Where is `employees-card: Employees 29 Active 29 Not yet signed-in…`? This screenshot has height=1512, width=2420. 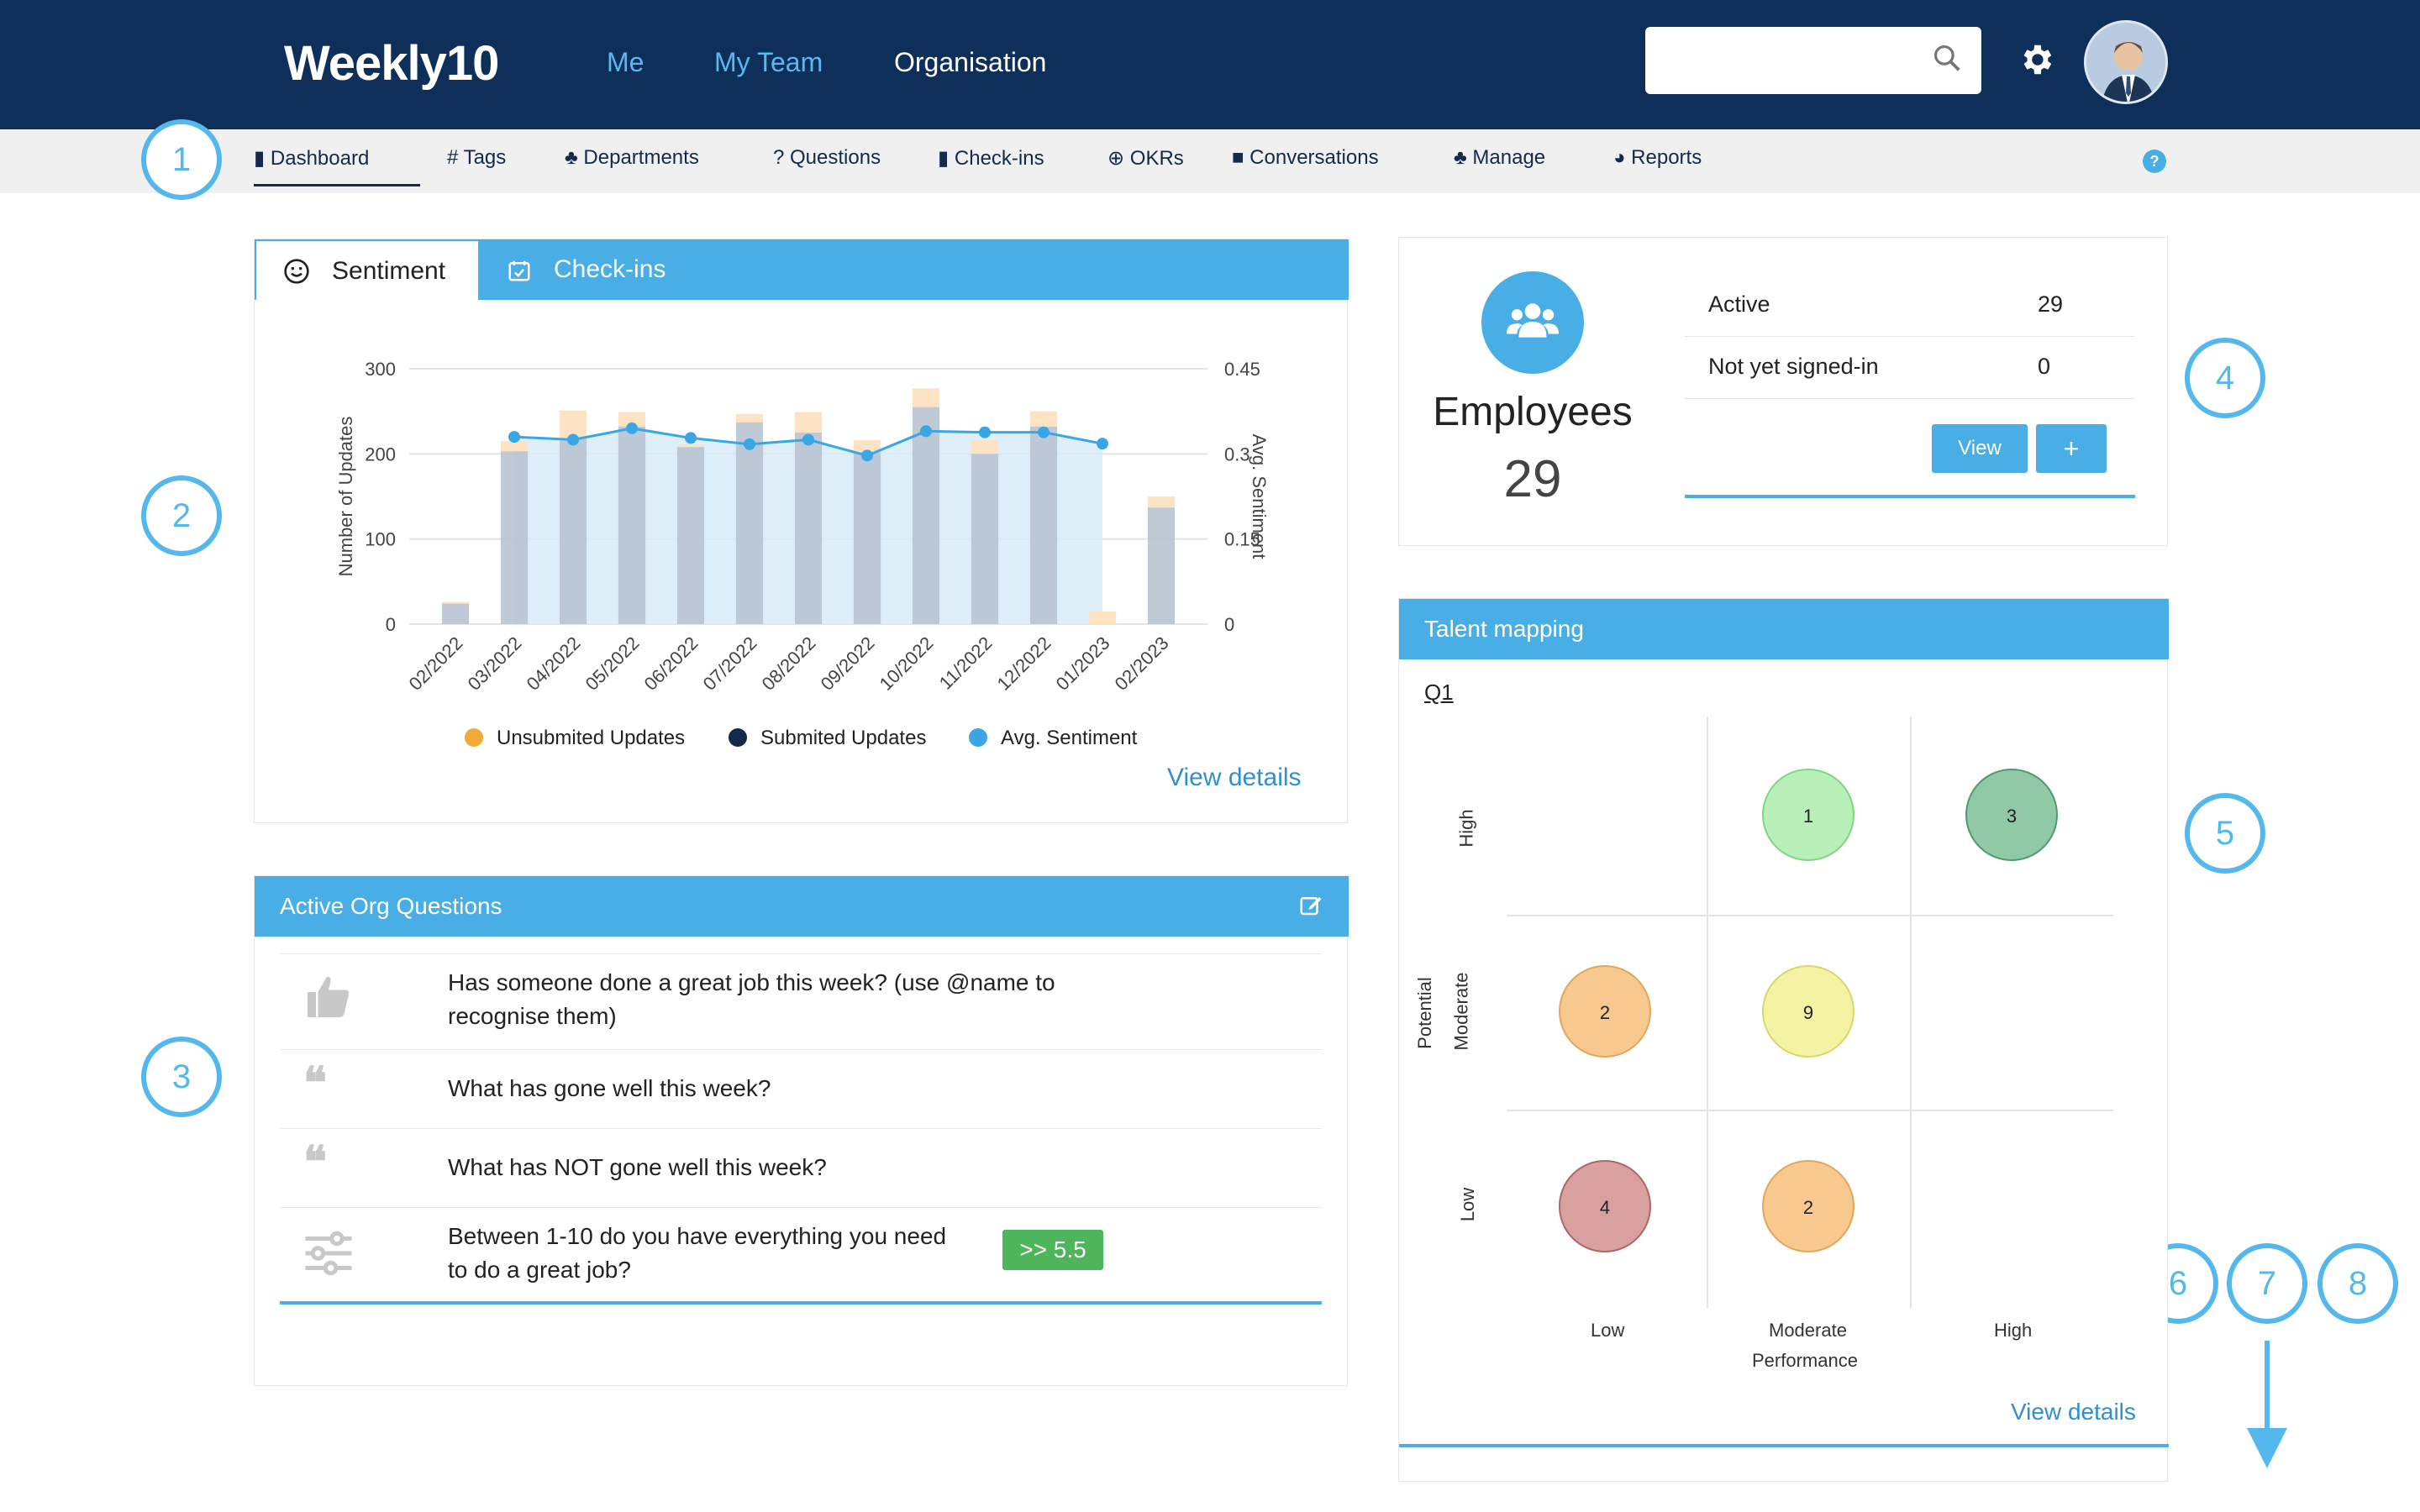 employees-card: Employees 29 Active 29 Not yet signed-in… is located at coordinates (1783, 391).